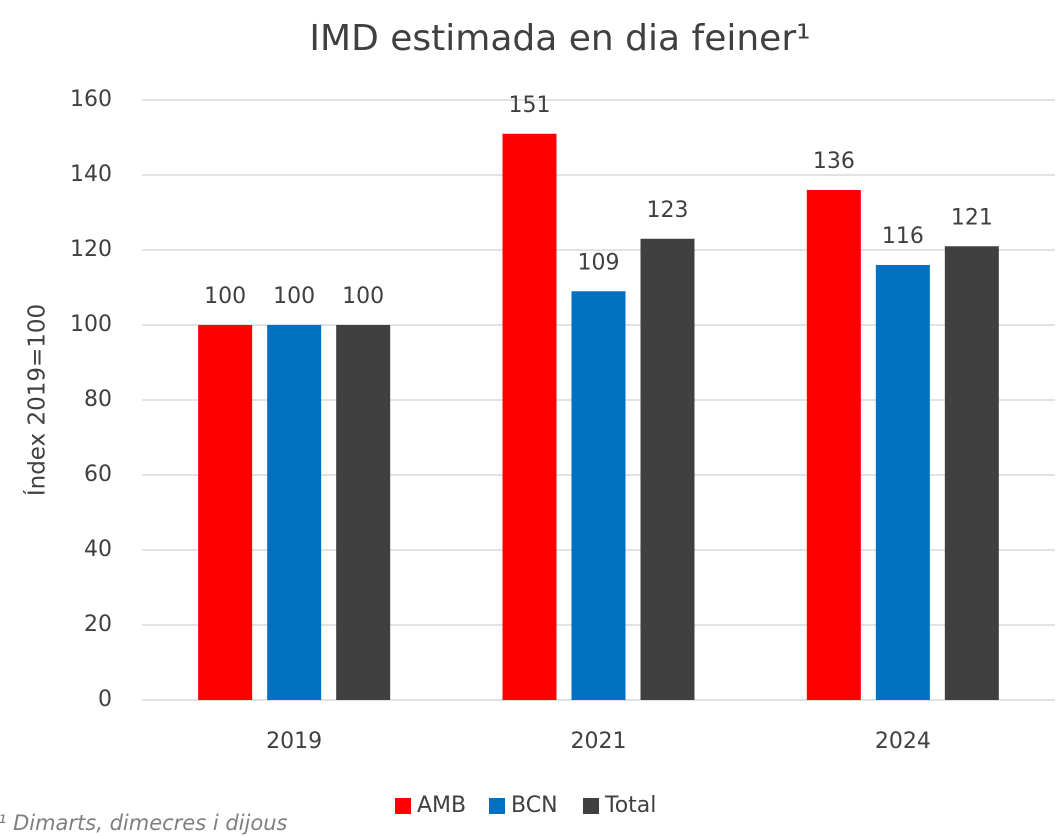  I want to click on y-tick-label: 40, so click(98, 549).